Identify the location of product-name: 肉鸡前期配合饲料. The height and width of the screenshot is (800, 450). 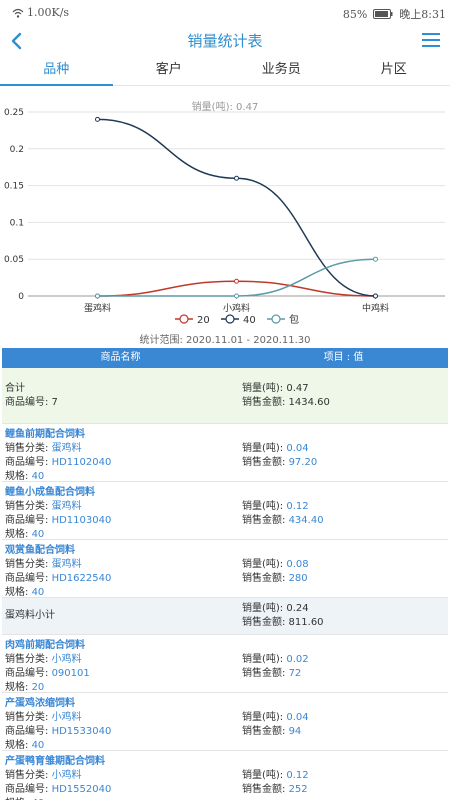
(45, 645).